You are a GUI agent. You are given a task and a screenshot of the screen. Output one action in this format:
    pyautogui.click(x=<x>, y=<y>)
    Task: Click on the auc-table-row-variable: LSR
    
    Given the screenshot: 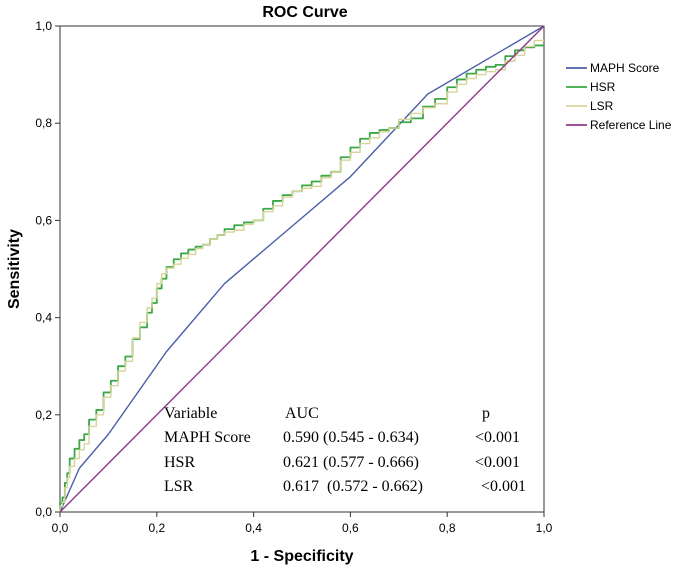 What is the action you would take?
    pyautogui.click(x=179, y=486)
    